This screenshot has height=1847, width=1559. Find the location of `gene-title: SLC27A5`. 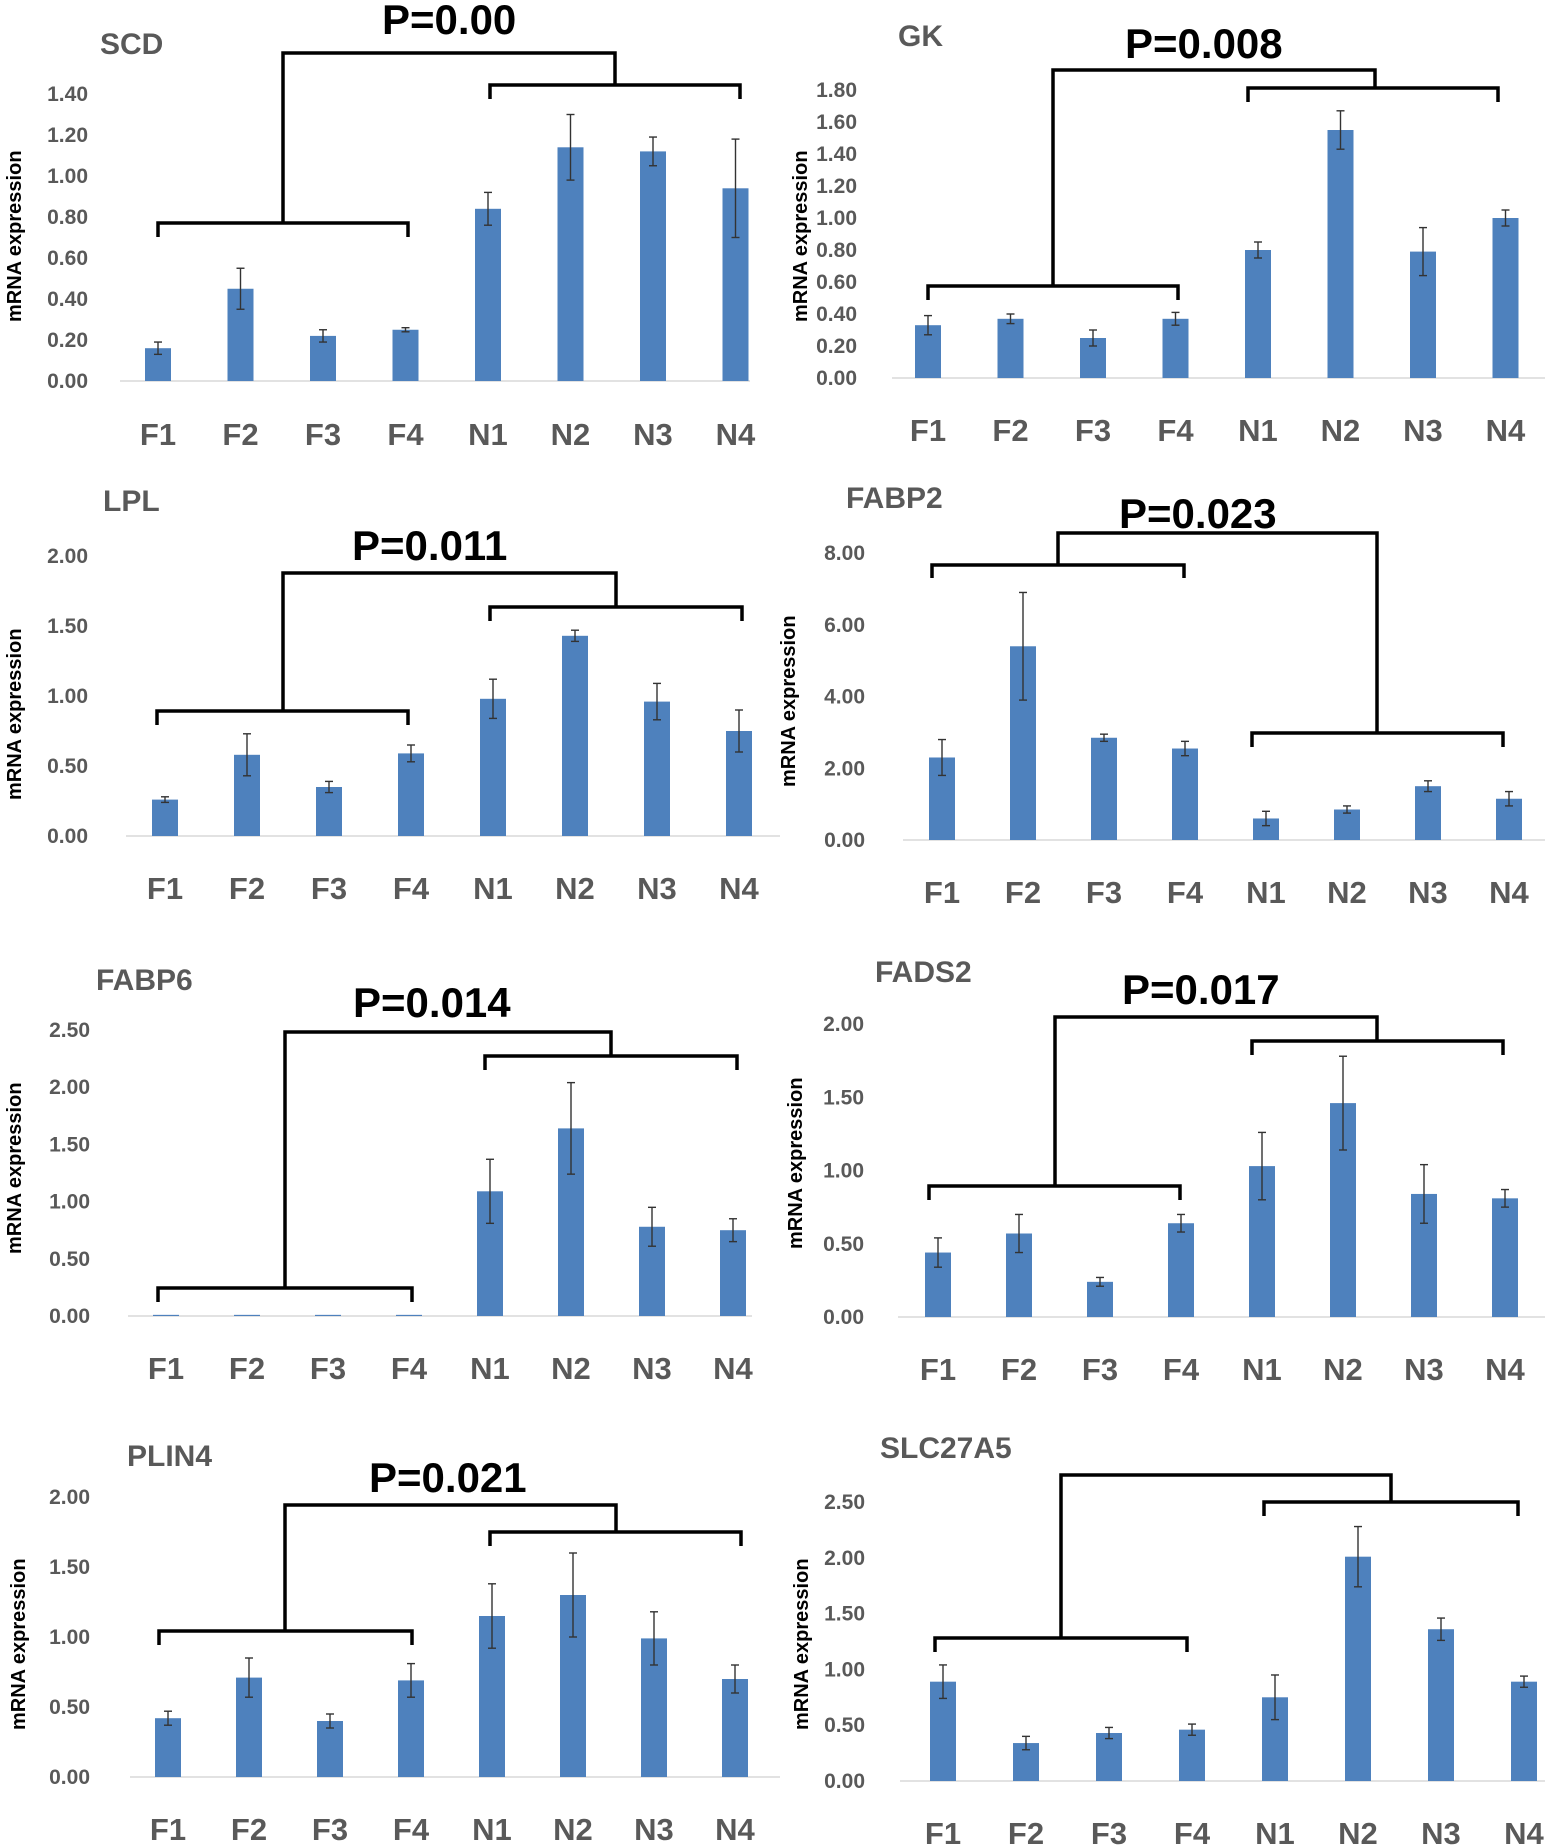

gene-title: SLC27A5 is located at coordinates (946, 1448).